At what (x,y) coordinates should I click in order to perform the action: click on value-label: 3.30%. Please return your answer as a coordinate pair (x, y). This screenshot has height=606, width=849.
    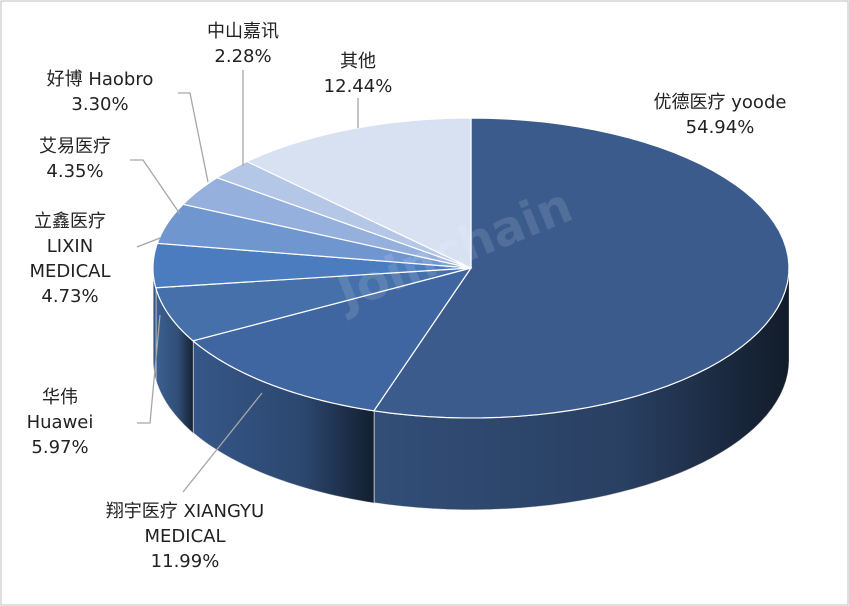
    Looking at the image, I should click on (100, 104).